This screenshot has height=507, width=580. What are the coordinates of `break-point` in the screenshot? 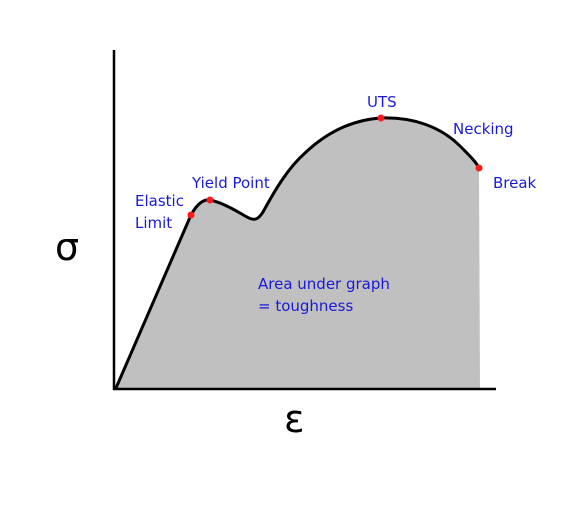 It's located at (479, 168).